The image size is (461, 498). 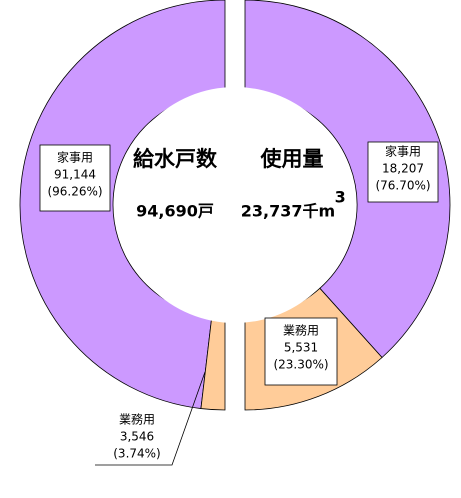 What do you see at coordinates (402, 186) in the screenshot?
I see `slice-label: (76.70%)` at bounding box center [402, 186].